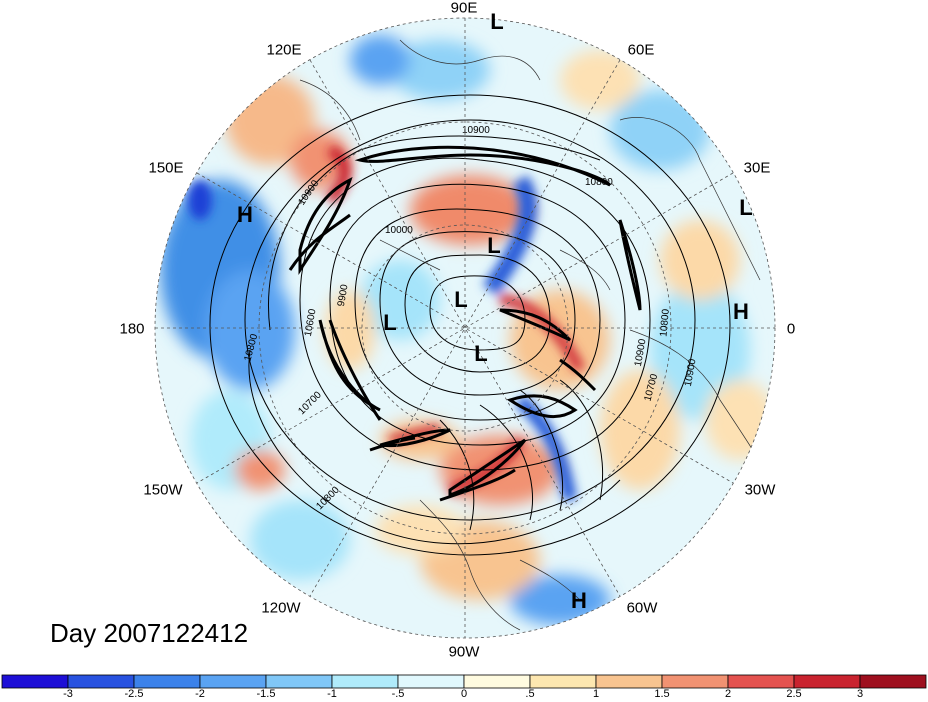 This screenshot has width=928, height=702. Describe the element at coordinates (760, 490) in the screenshot. I see `longitude-label-30w: 30W` at that location.